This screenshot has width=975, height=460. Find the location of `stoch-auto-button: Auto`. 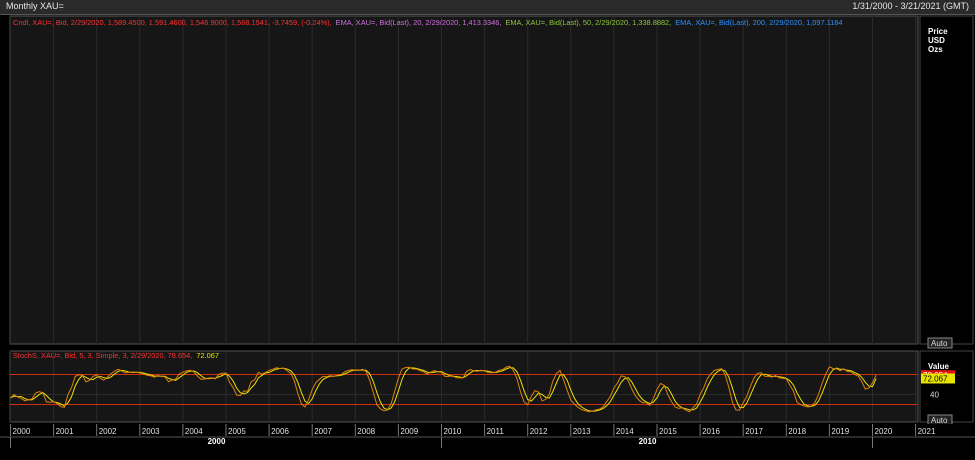

stoch-auto-button: Auto is located at coordinates (940, 420).